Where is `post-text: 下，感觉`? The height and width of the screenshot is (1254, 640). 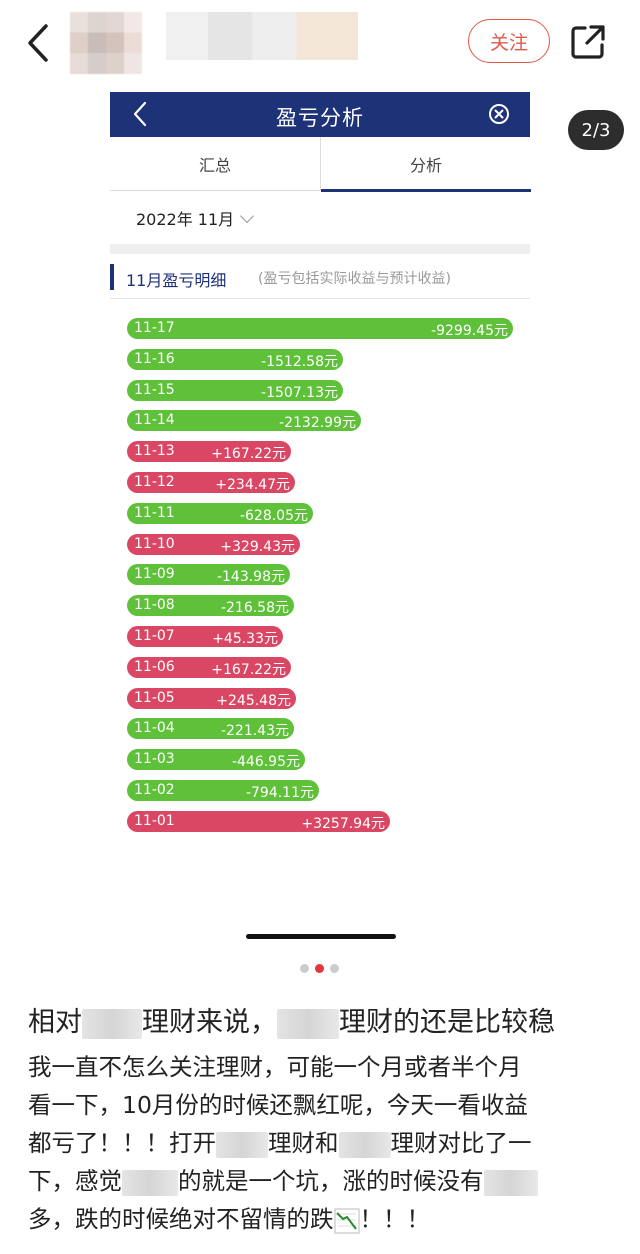
post-text: 下，感觉 is located at coordinates (75, 1181).